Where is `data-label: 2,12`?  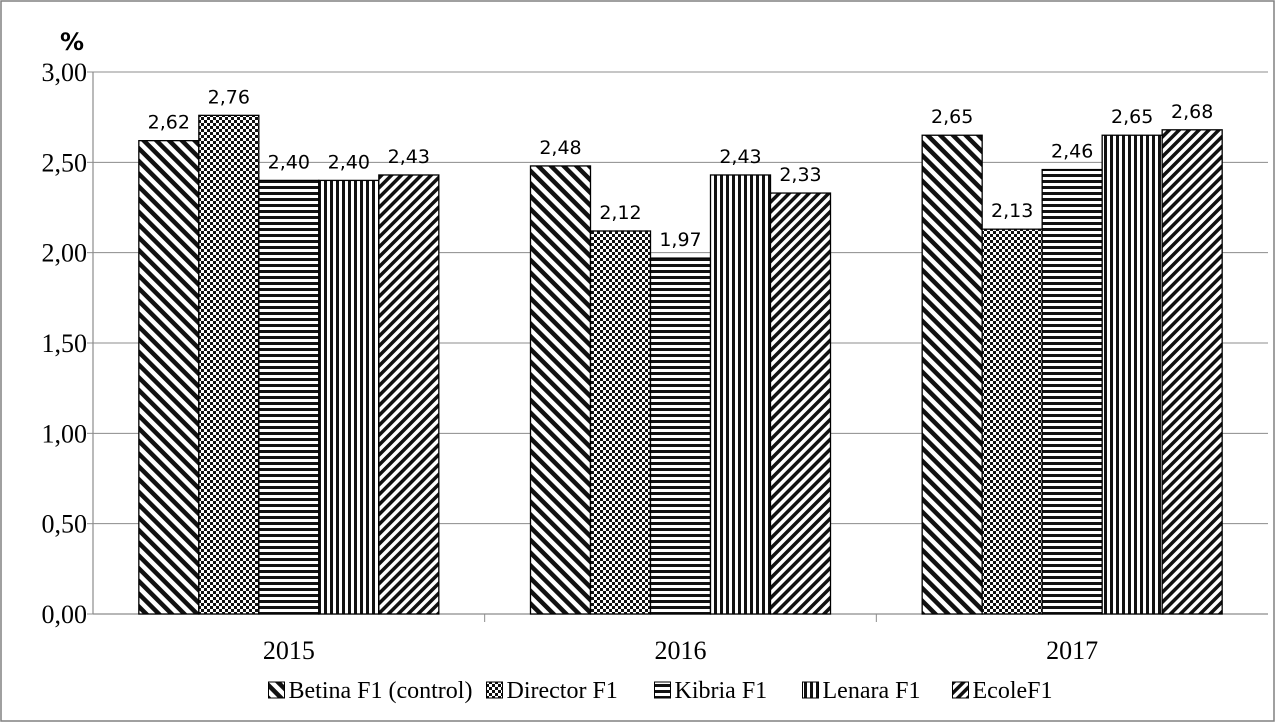
data-label: 2,12 is located at coordinates (620, 213).